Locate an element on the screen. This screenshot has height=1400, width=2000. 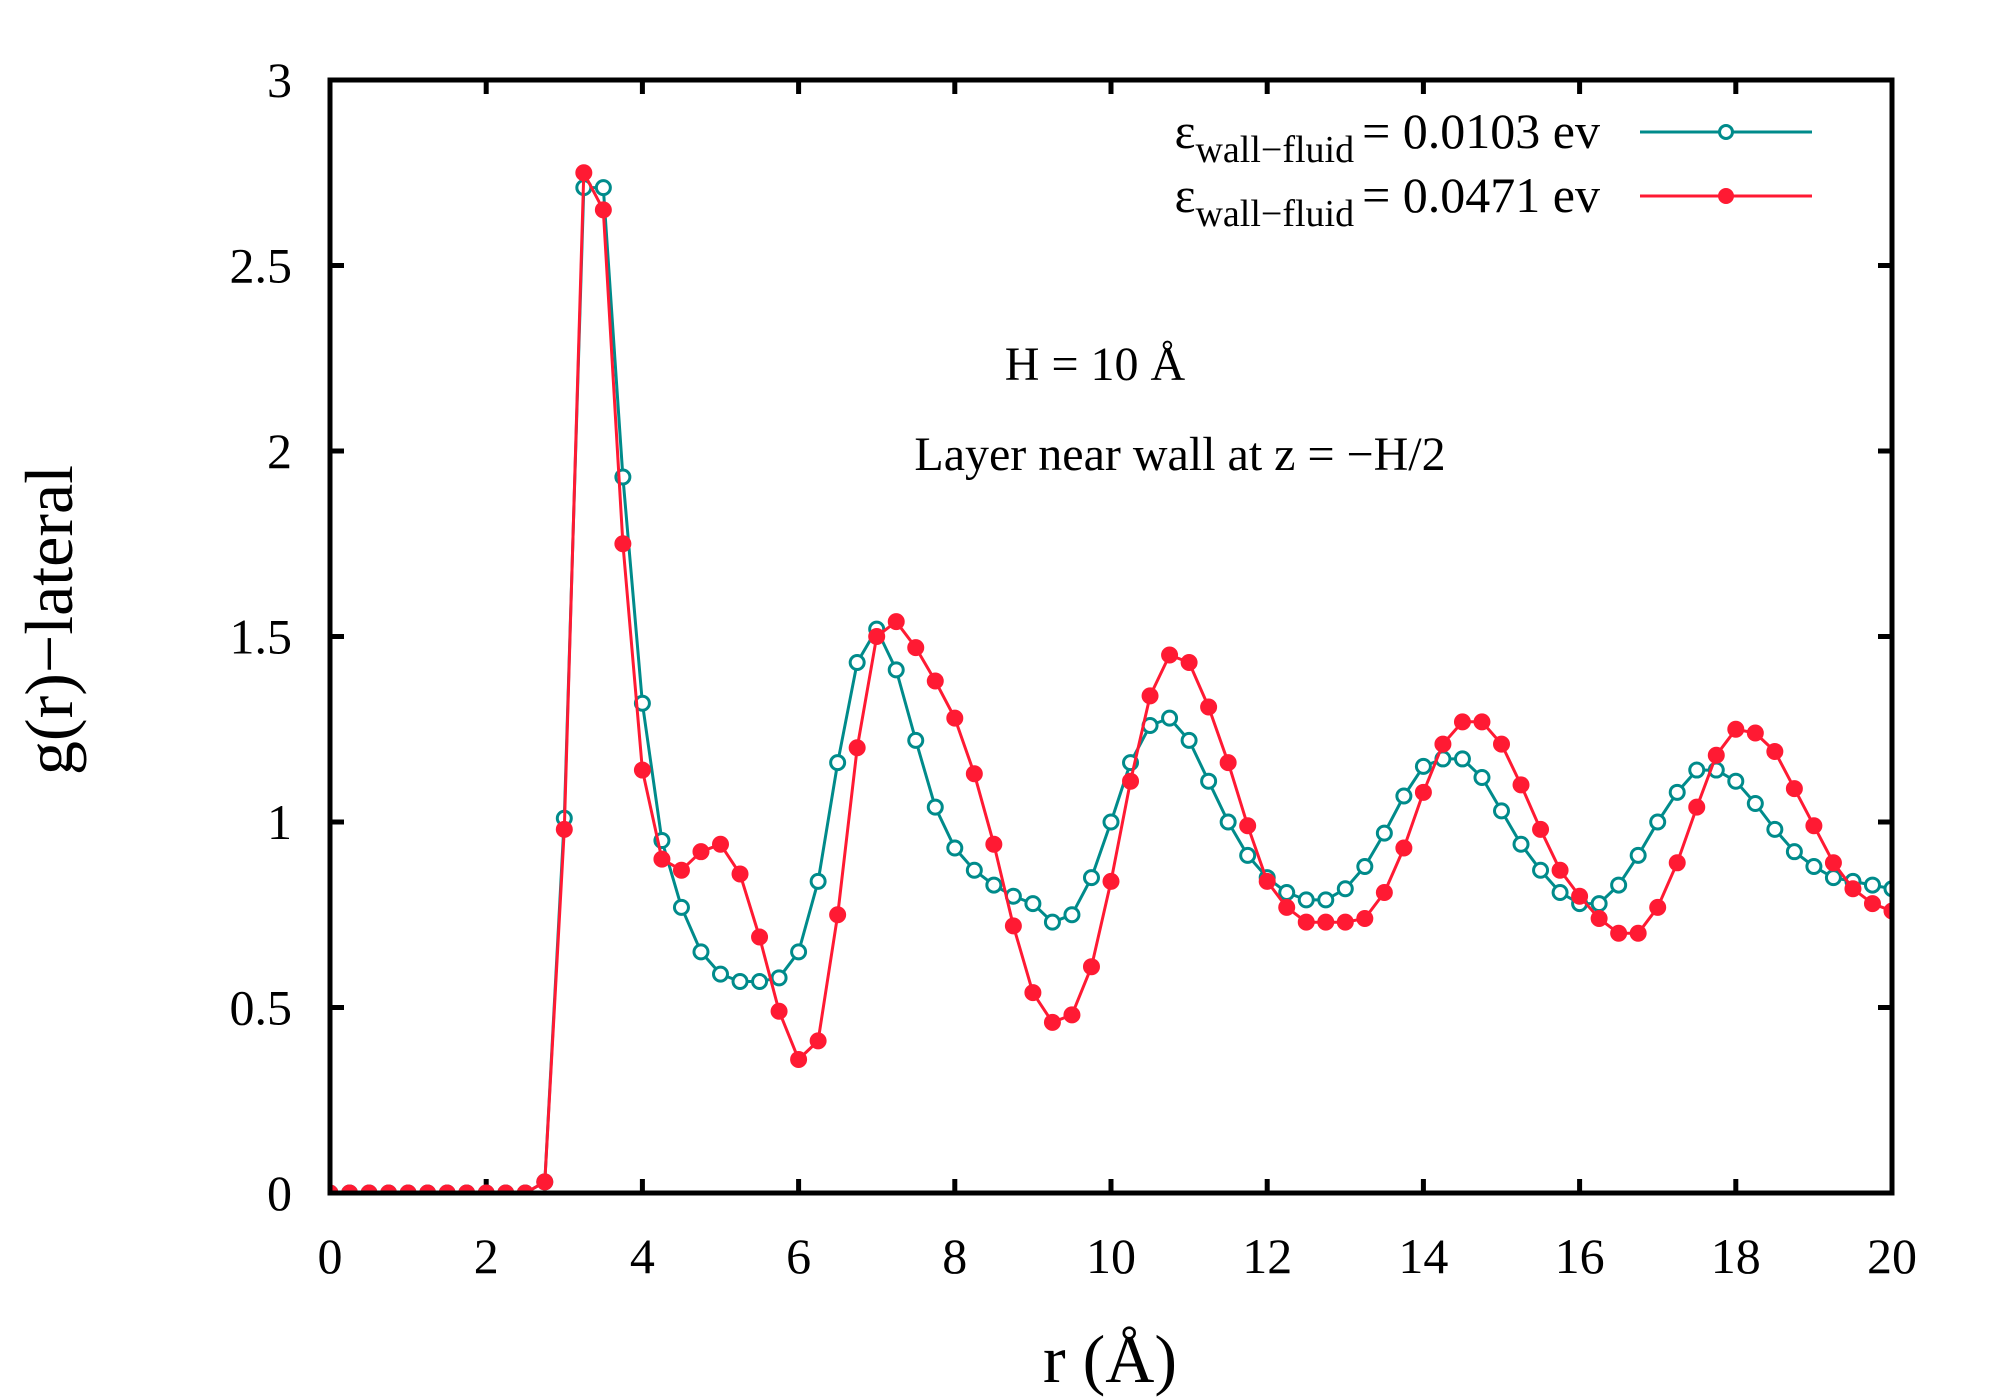
y-tick-label-5: 2.5 is located at coordinates (261, 266).